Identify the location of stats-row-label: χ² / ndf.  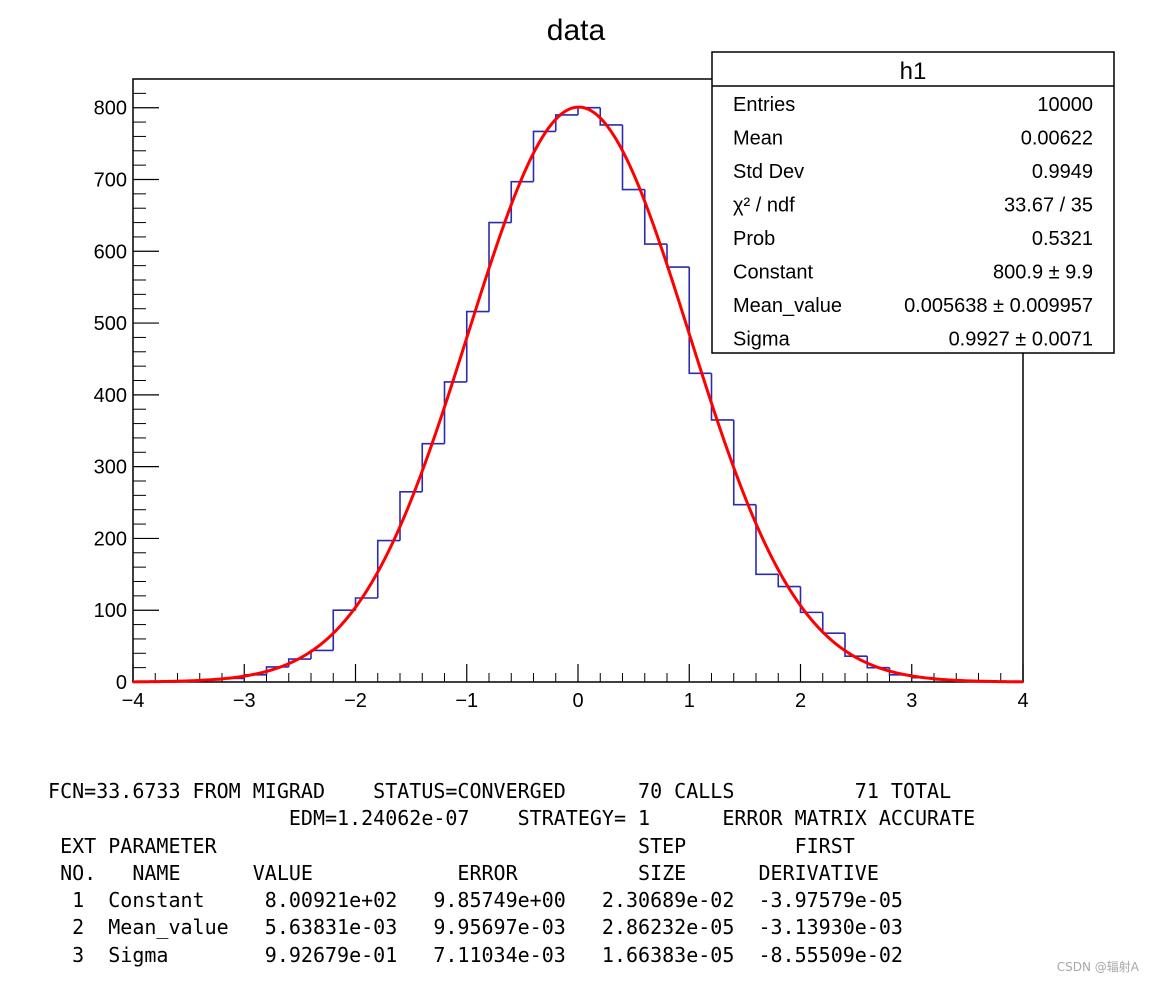
(764, 206).